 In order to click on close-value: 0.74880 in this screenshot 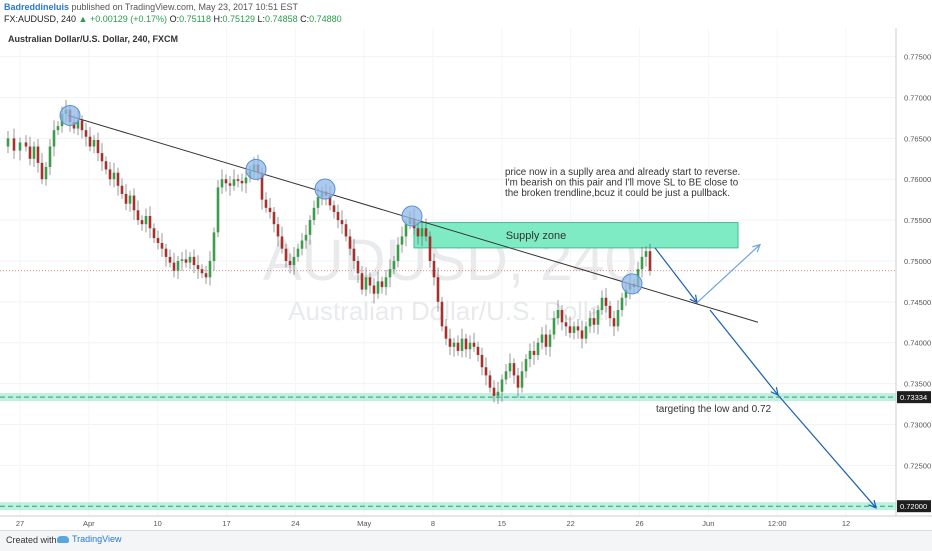, I will do `click(325, 19)`.